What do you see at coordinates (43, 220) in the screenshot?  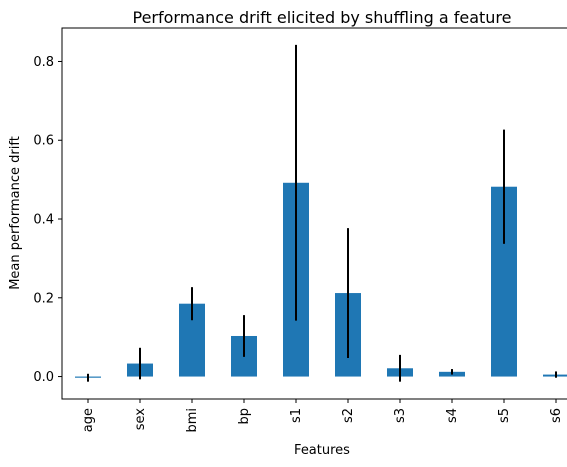 I see `y-tick-label: 0.4` at bounding box center [43, 220].